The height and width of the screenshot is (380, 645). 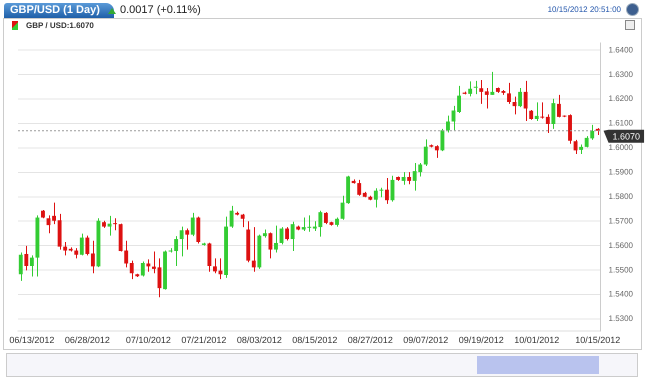 I want to click on y-tick-label: 1.6400, so click(x=621, y=49).